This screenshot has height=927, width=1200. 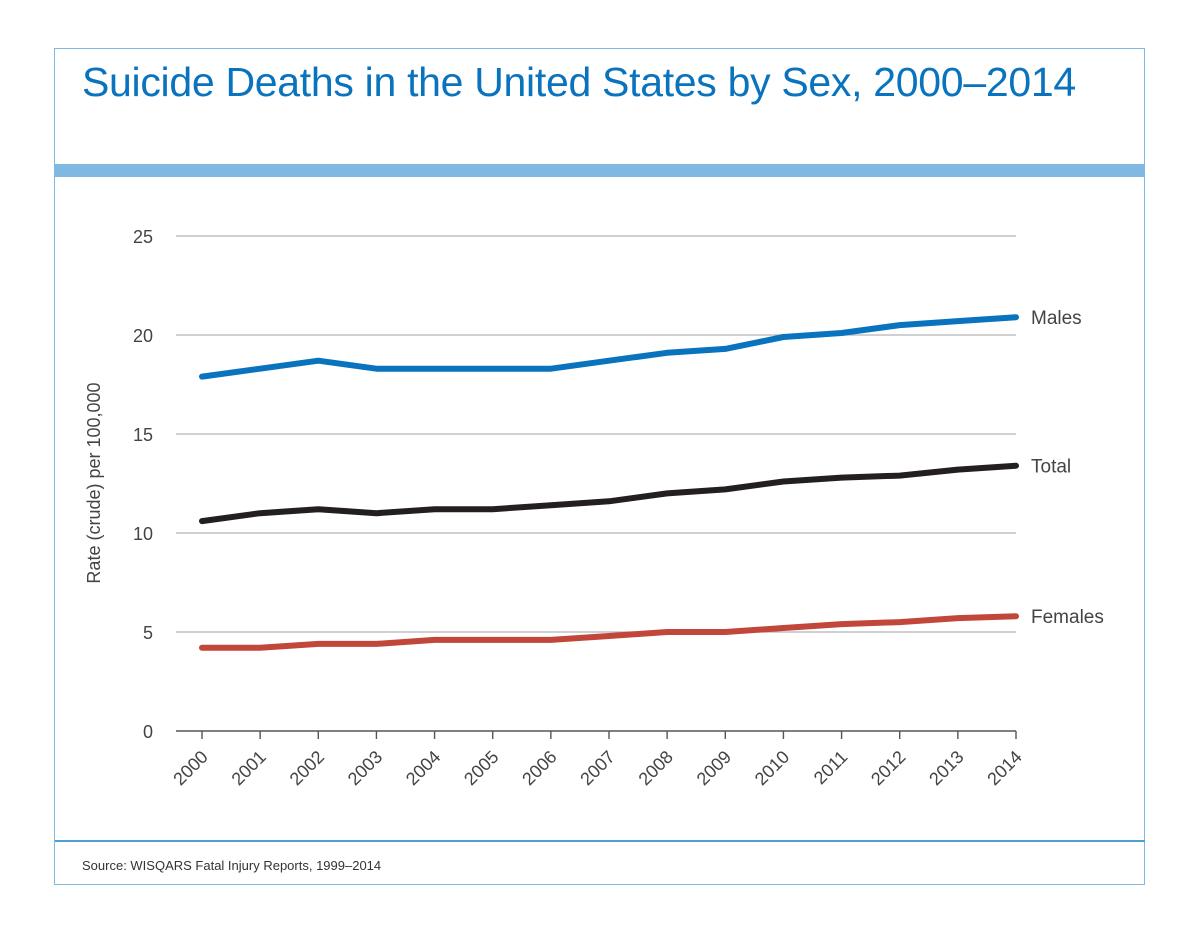 I want to click on x-tick-label: 2012, so click(x=888, y=768).